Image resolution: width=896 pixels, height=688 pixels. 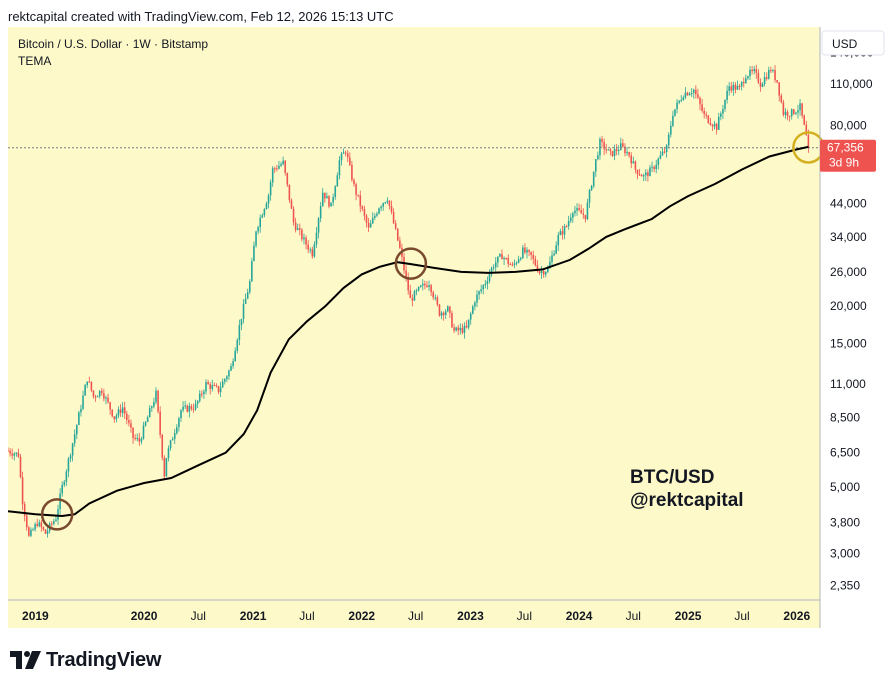 What do you see at coordinates (848, 125) in the screenshot?
I see `y-tick-label: 80,000` at bounding box center [848, 125].